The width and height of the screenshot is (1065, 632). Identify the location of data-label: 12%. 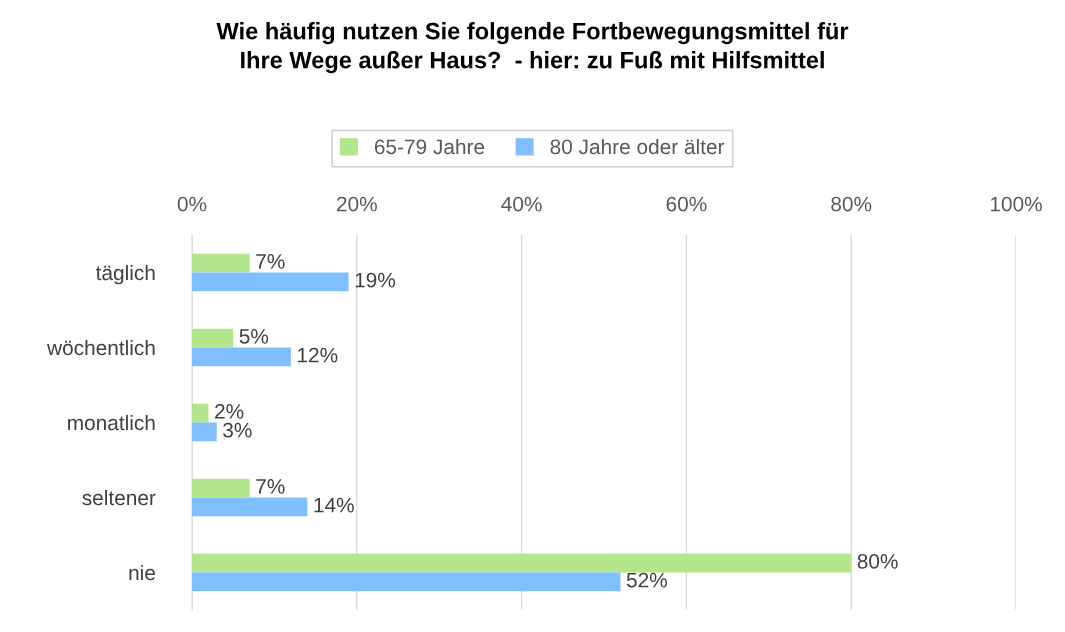
(318, 355).